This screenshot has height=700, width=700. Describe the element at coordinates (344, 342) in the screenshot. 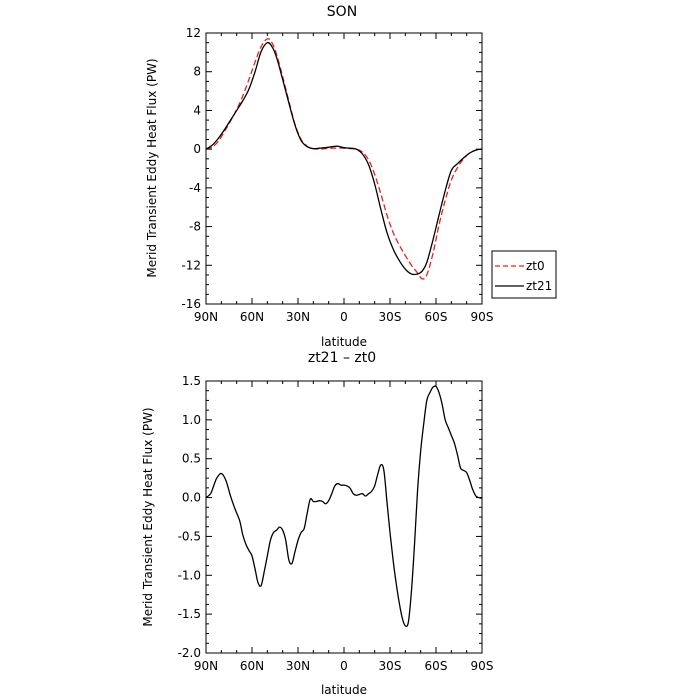

I see `x-axis-label-top: latitude` at that location.